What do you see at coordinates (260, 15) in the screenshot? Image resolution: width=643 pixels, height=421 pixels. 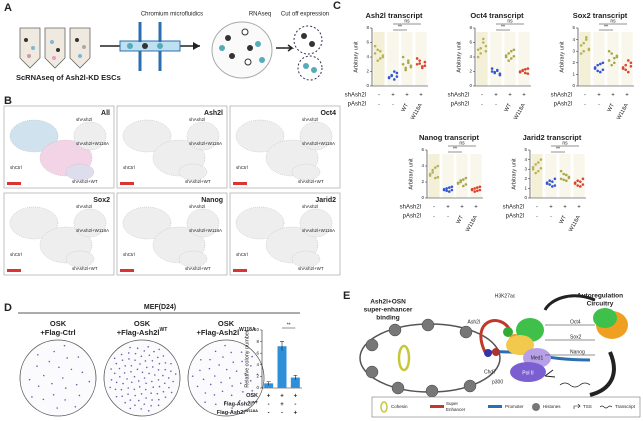 I see `step-label: RNAseq` at bounding box center [260, 15].